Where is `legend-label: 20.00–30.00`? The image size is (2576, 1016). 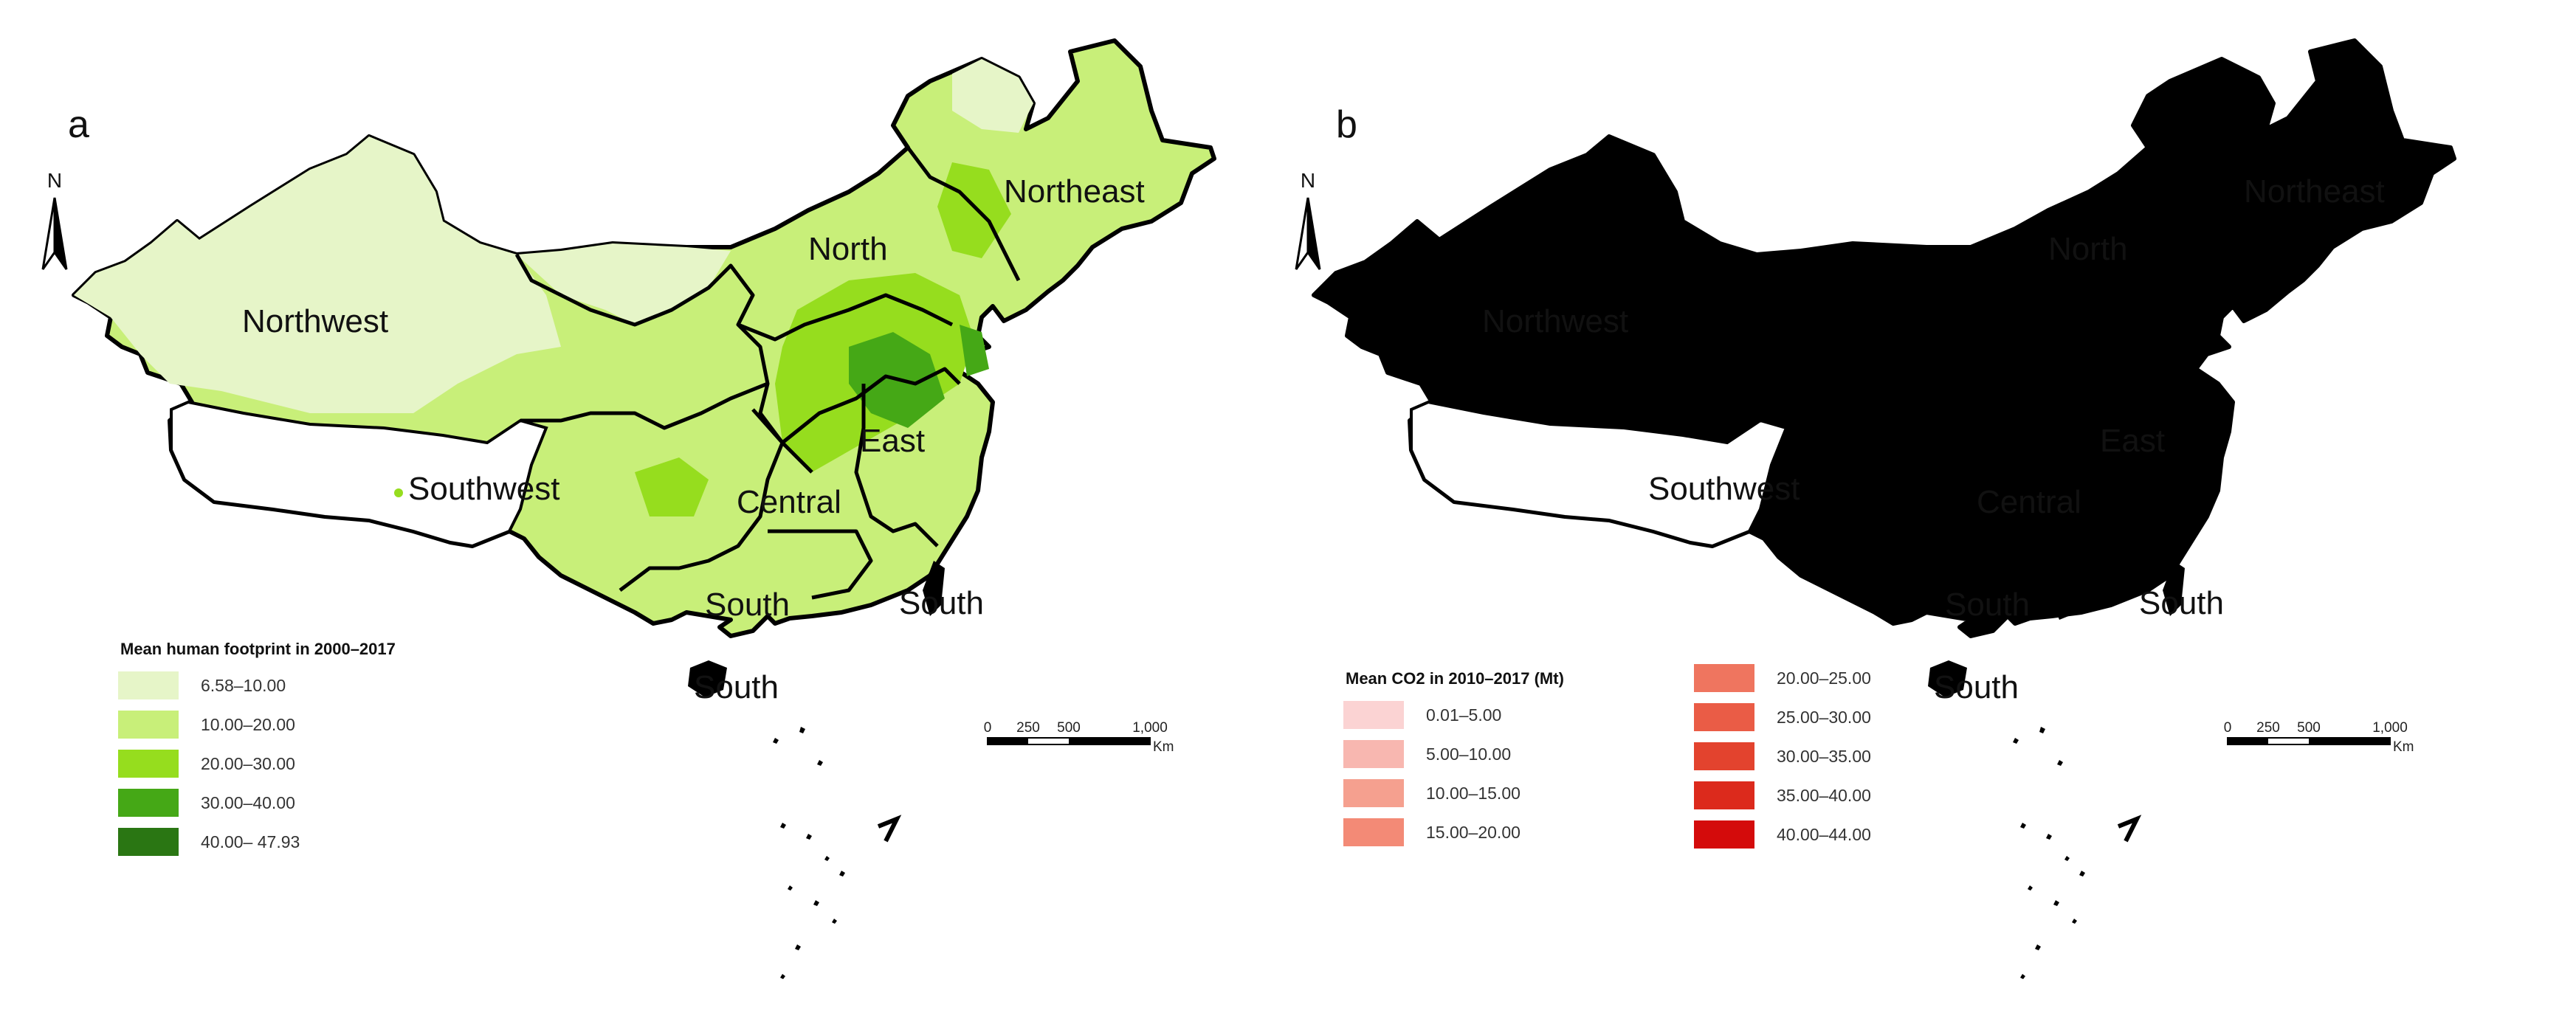 legend-label: 20.00–30.00 is located at coordinates (248, 763).